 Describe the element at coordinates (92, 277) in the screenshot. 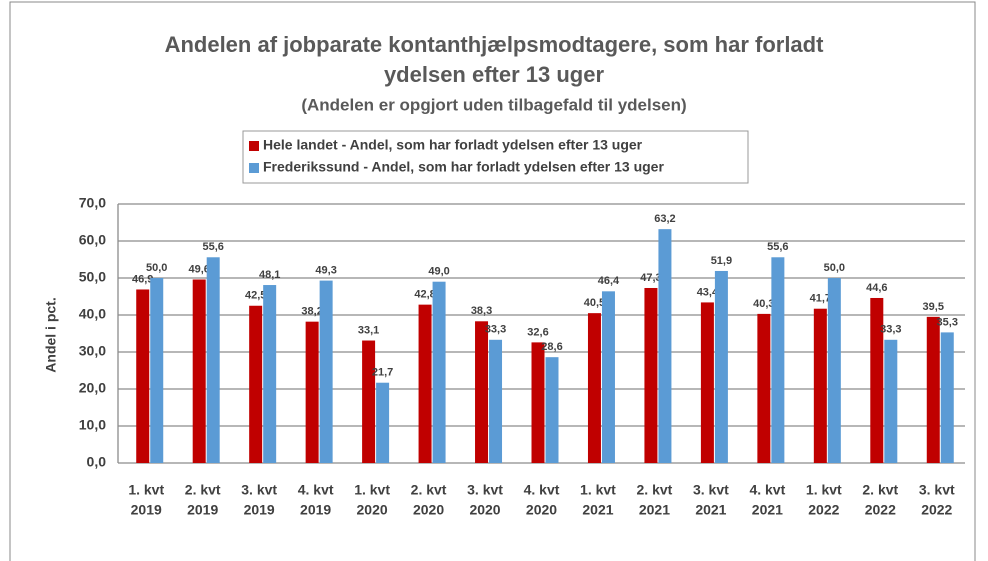

I see `y-tick-label: 50,0` at that location.